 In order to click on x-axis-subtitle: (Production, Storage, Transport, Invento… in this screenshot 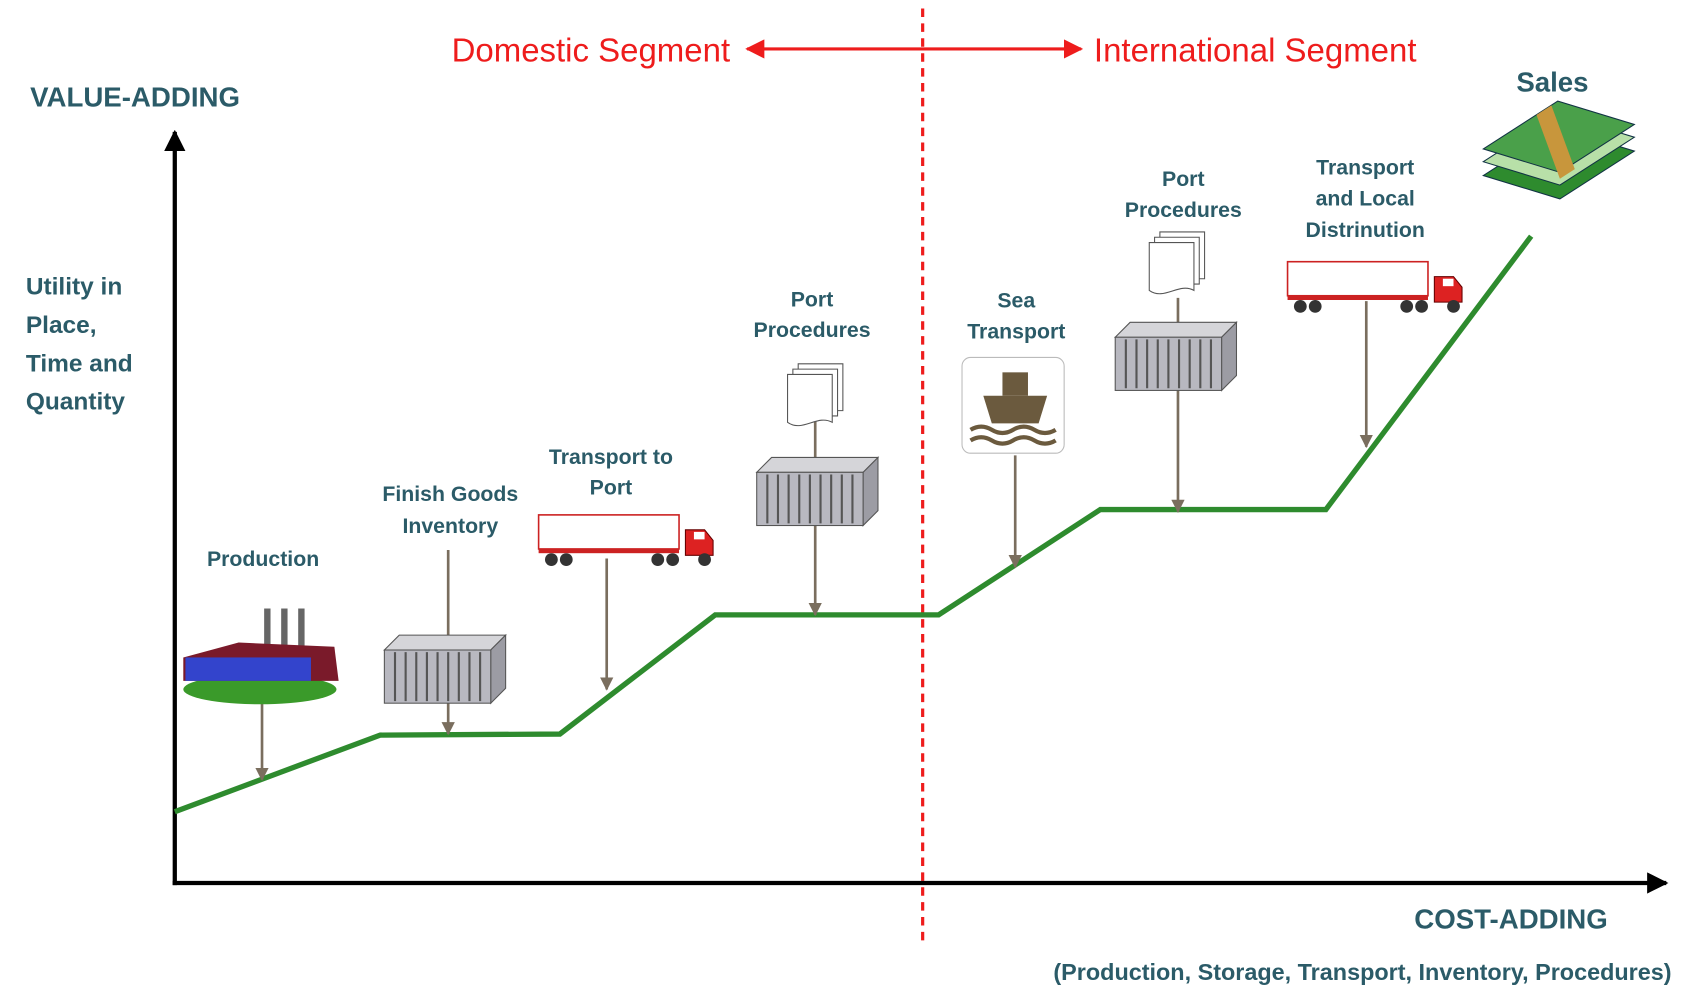, I will do `click(1362, 972)`.